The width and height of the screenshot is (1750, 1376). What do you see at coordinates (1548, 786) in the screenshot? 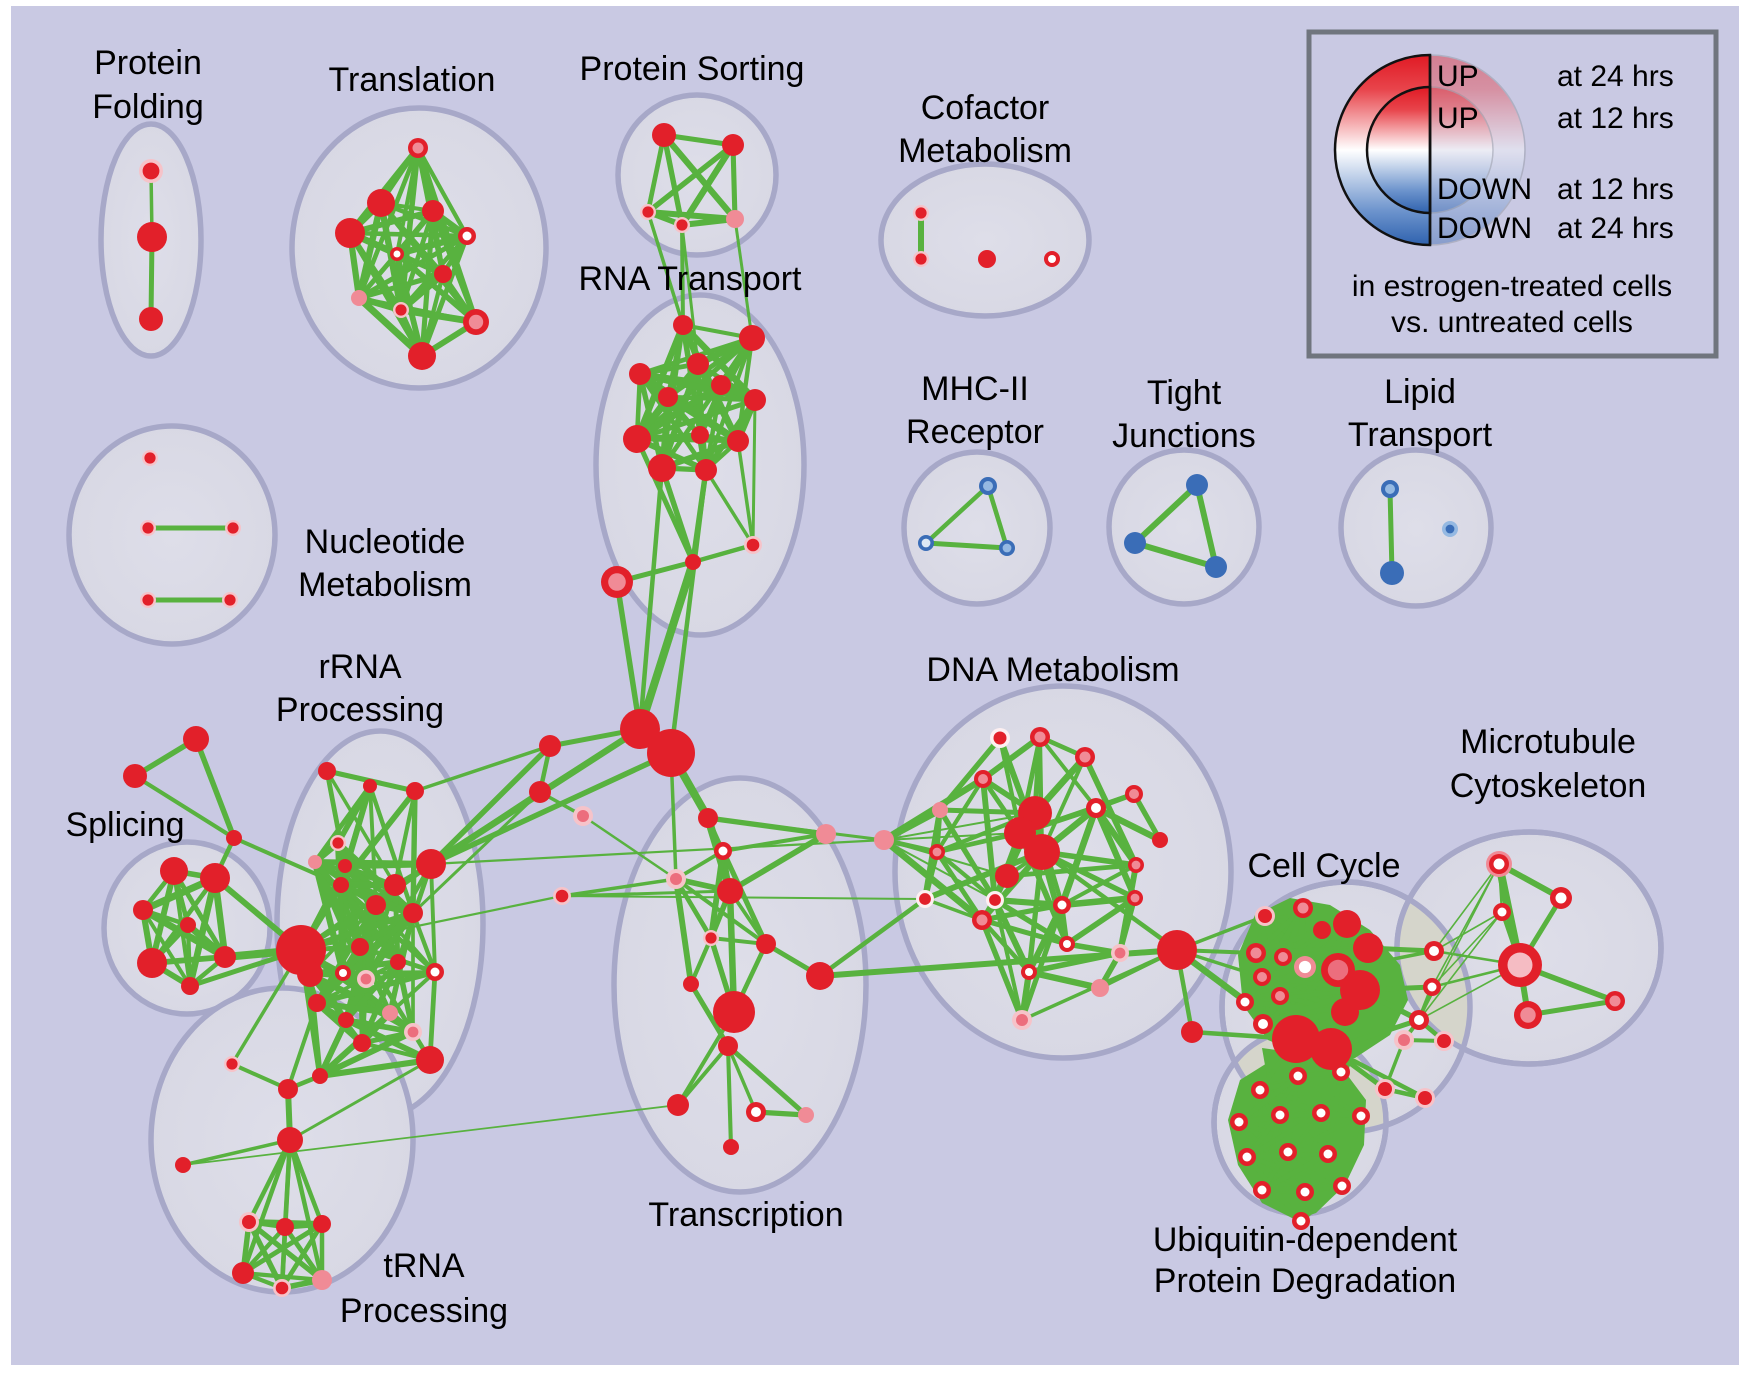
I see `svg-text: Cytoskeleton` at bounding box center [1548, 786].